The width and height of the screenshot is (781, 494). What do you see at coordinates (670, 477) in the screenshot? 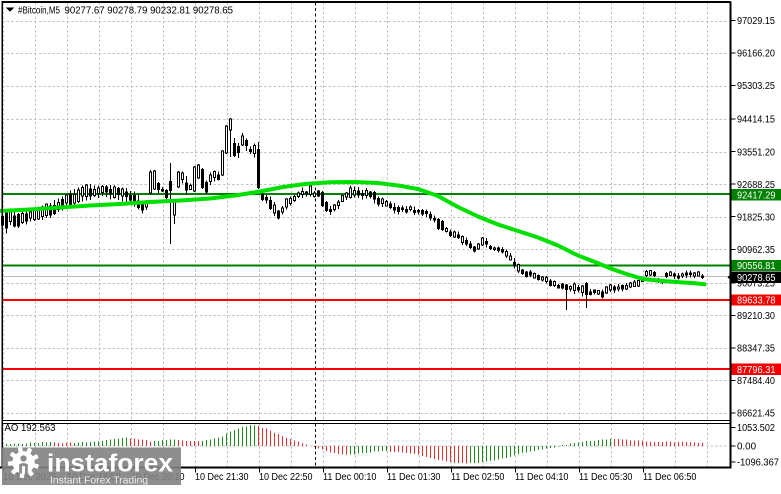
I see `svg-text: 11 Dec 06:50` at bounding box center [670, 477].